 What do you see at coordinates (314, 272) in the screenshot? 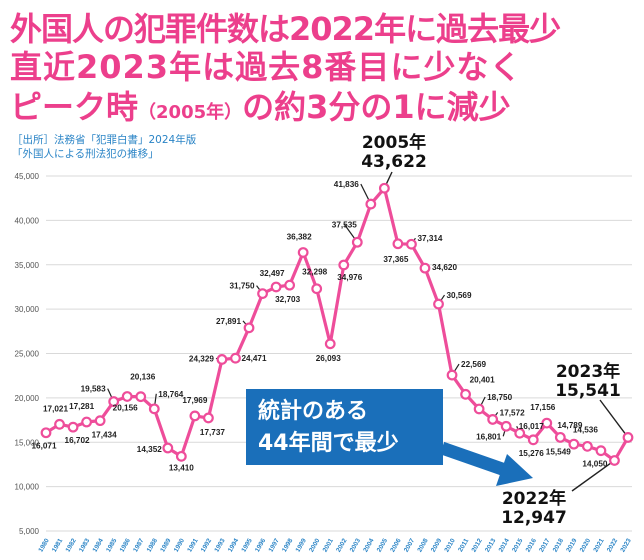
I see `data-label: 32,298` at bounding box center [314, 272].